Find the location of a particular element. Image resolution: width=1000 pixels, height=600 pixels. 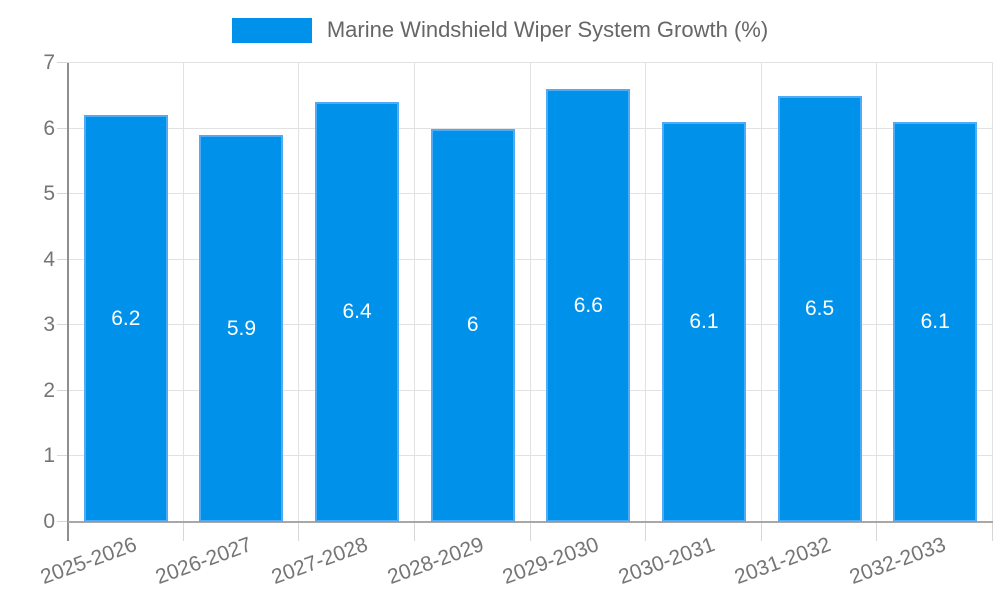

bar-2025-2026: 6.2 is located at coordinates (125, 318).